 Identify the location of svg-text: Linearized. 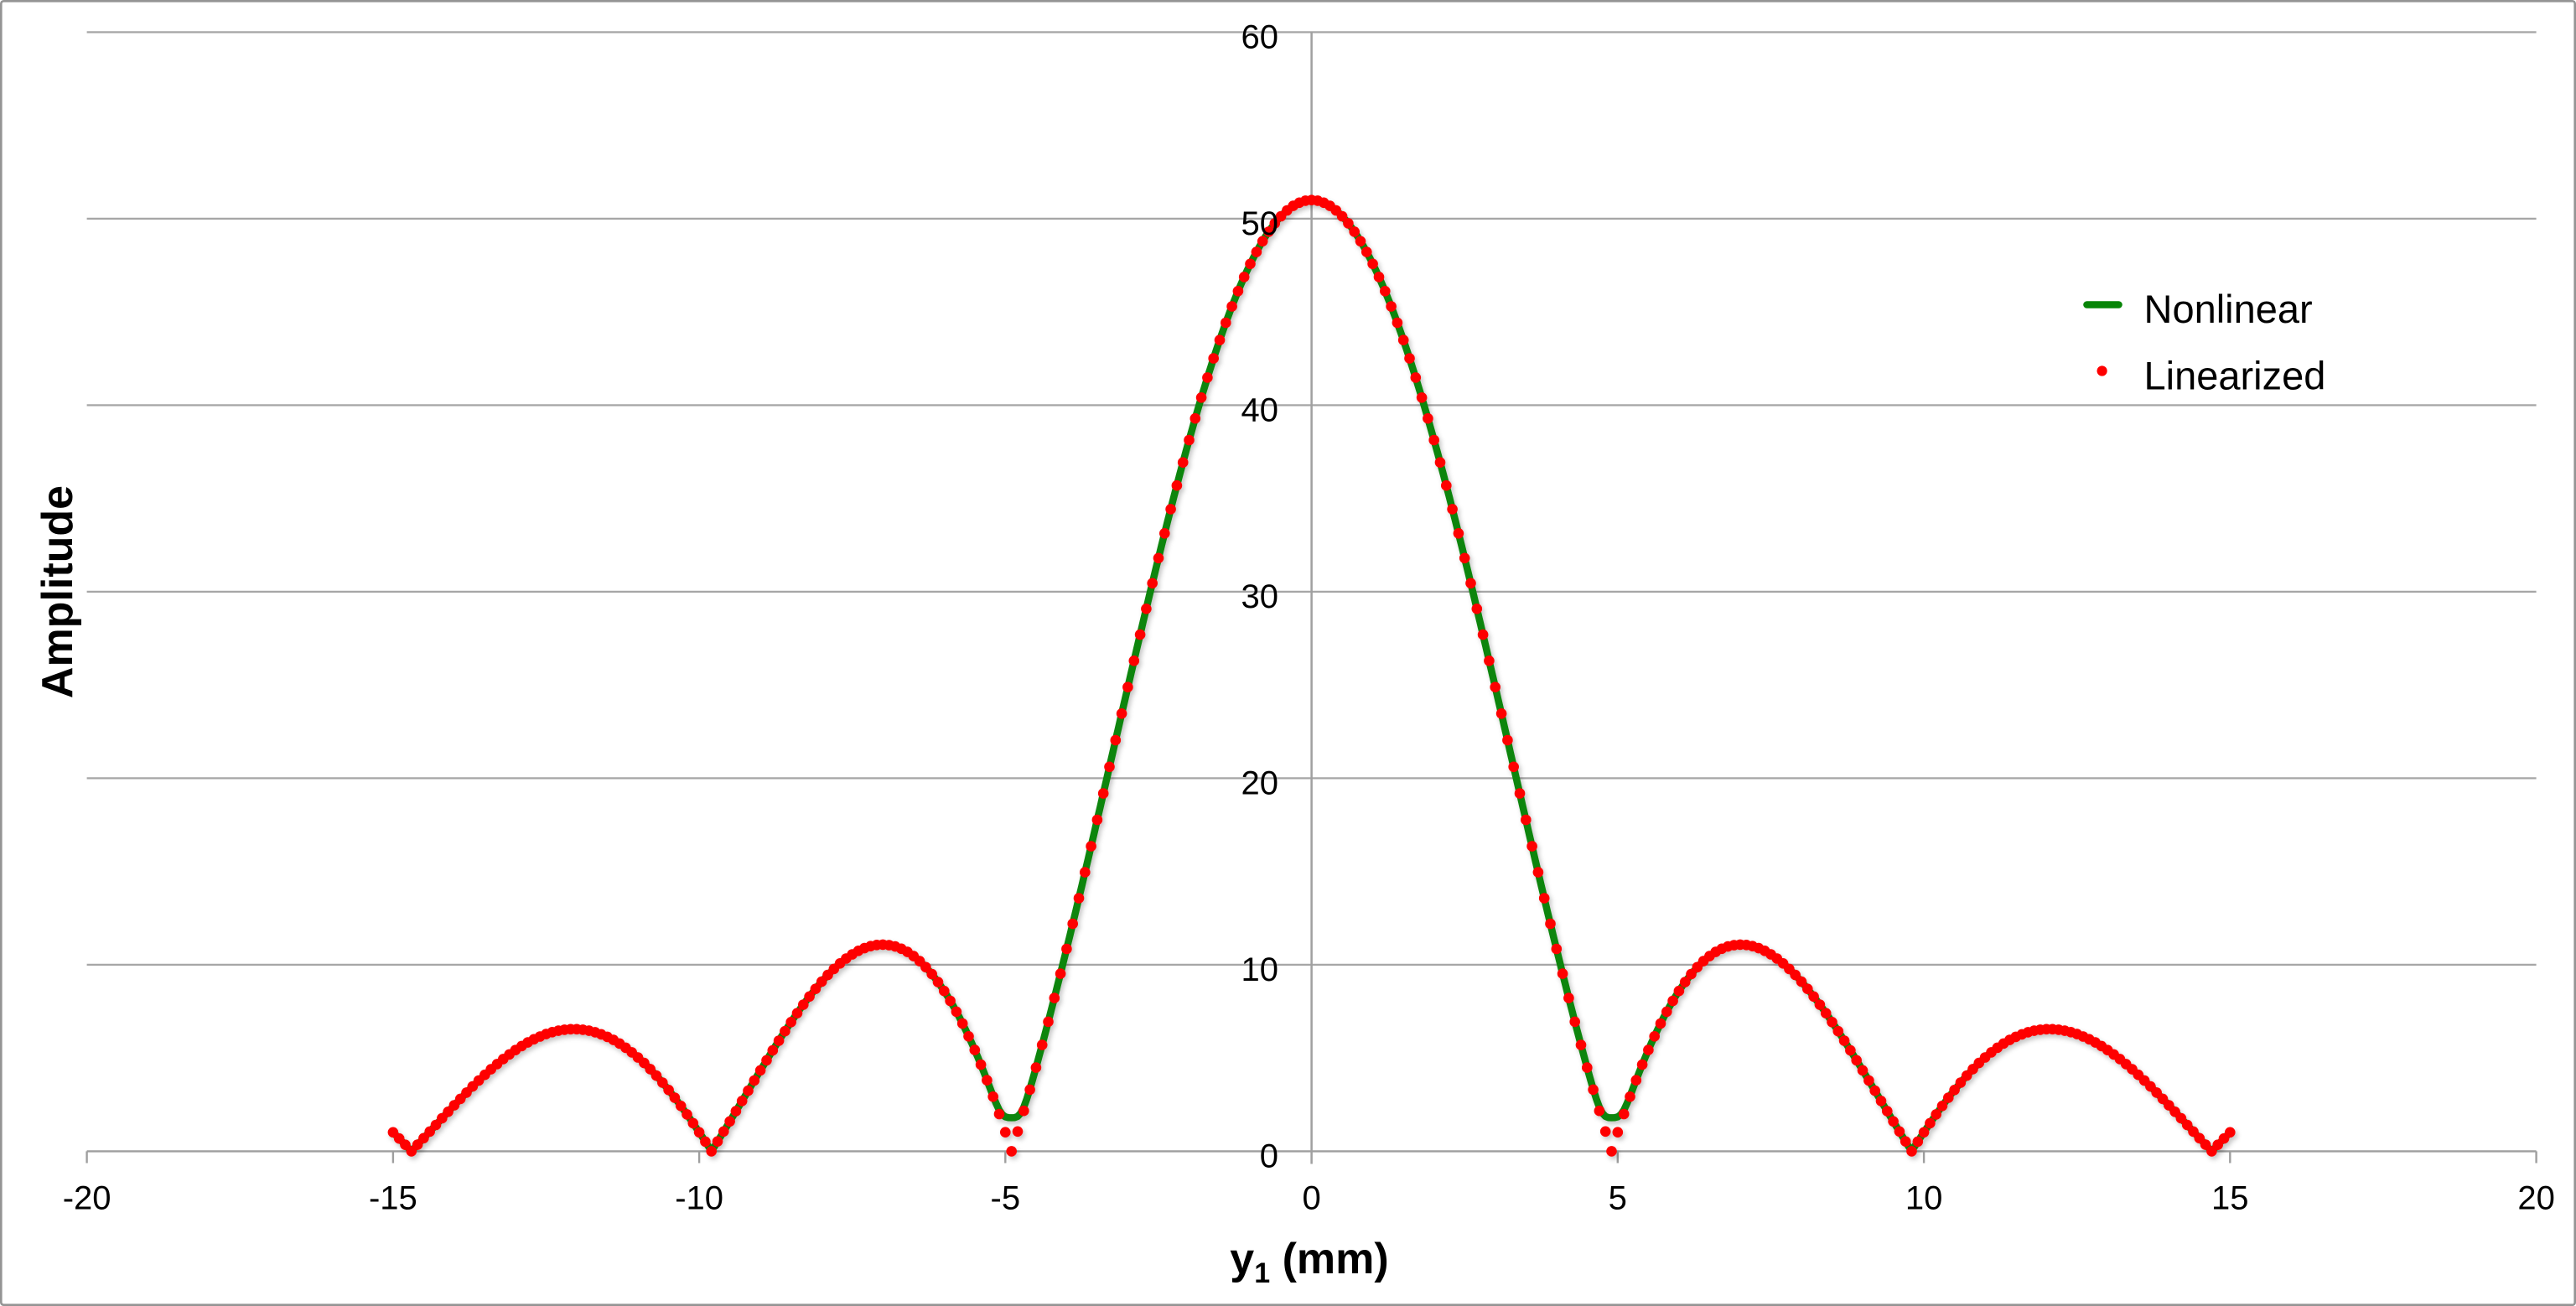
(2235, 376).